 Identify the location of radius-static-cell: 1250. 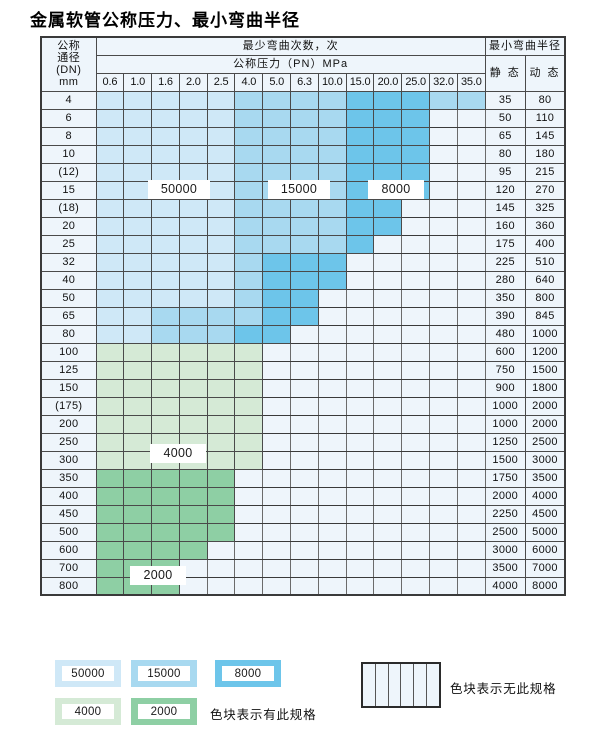
(505, 442).